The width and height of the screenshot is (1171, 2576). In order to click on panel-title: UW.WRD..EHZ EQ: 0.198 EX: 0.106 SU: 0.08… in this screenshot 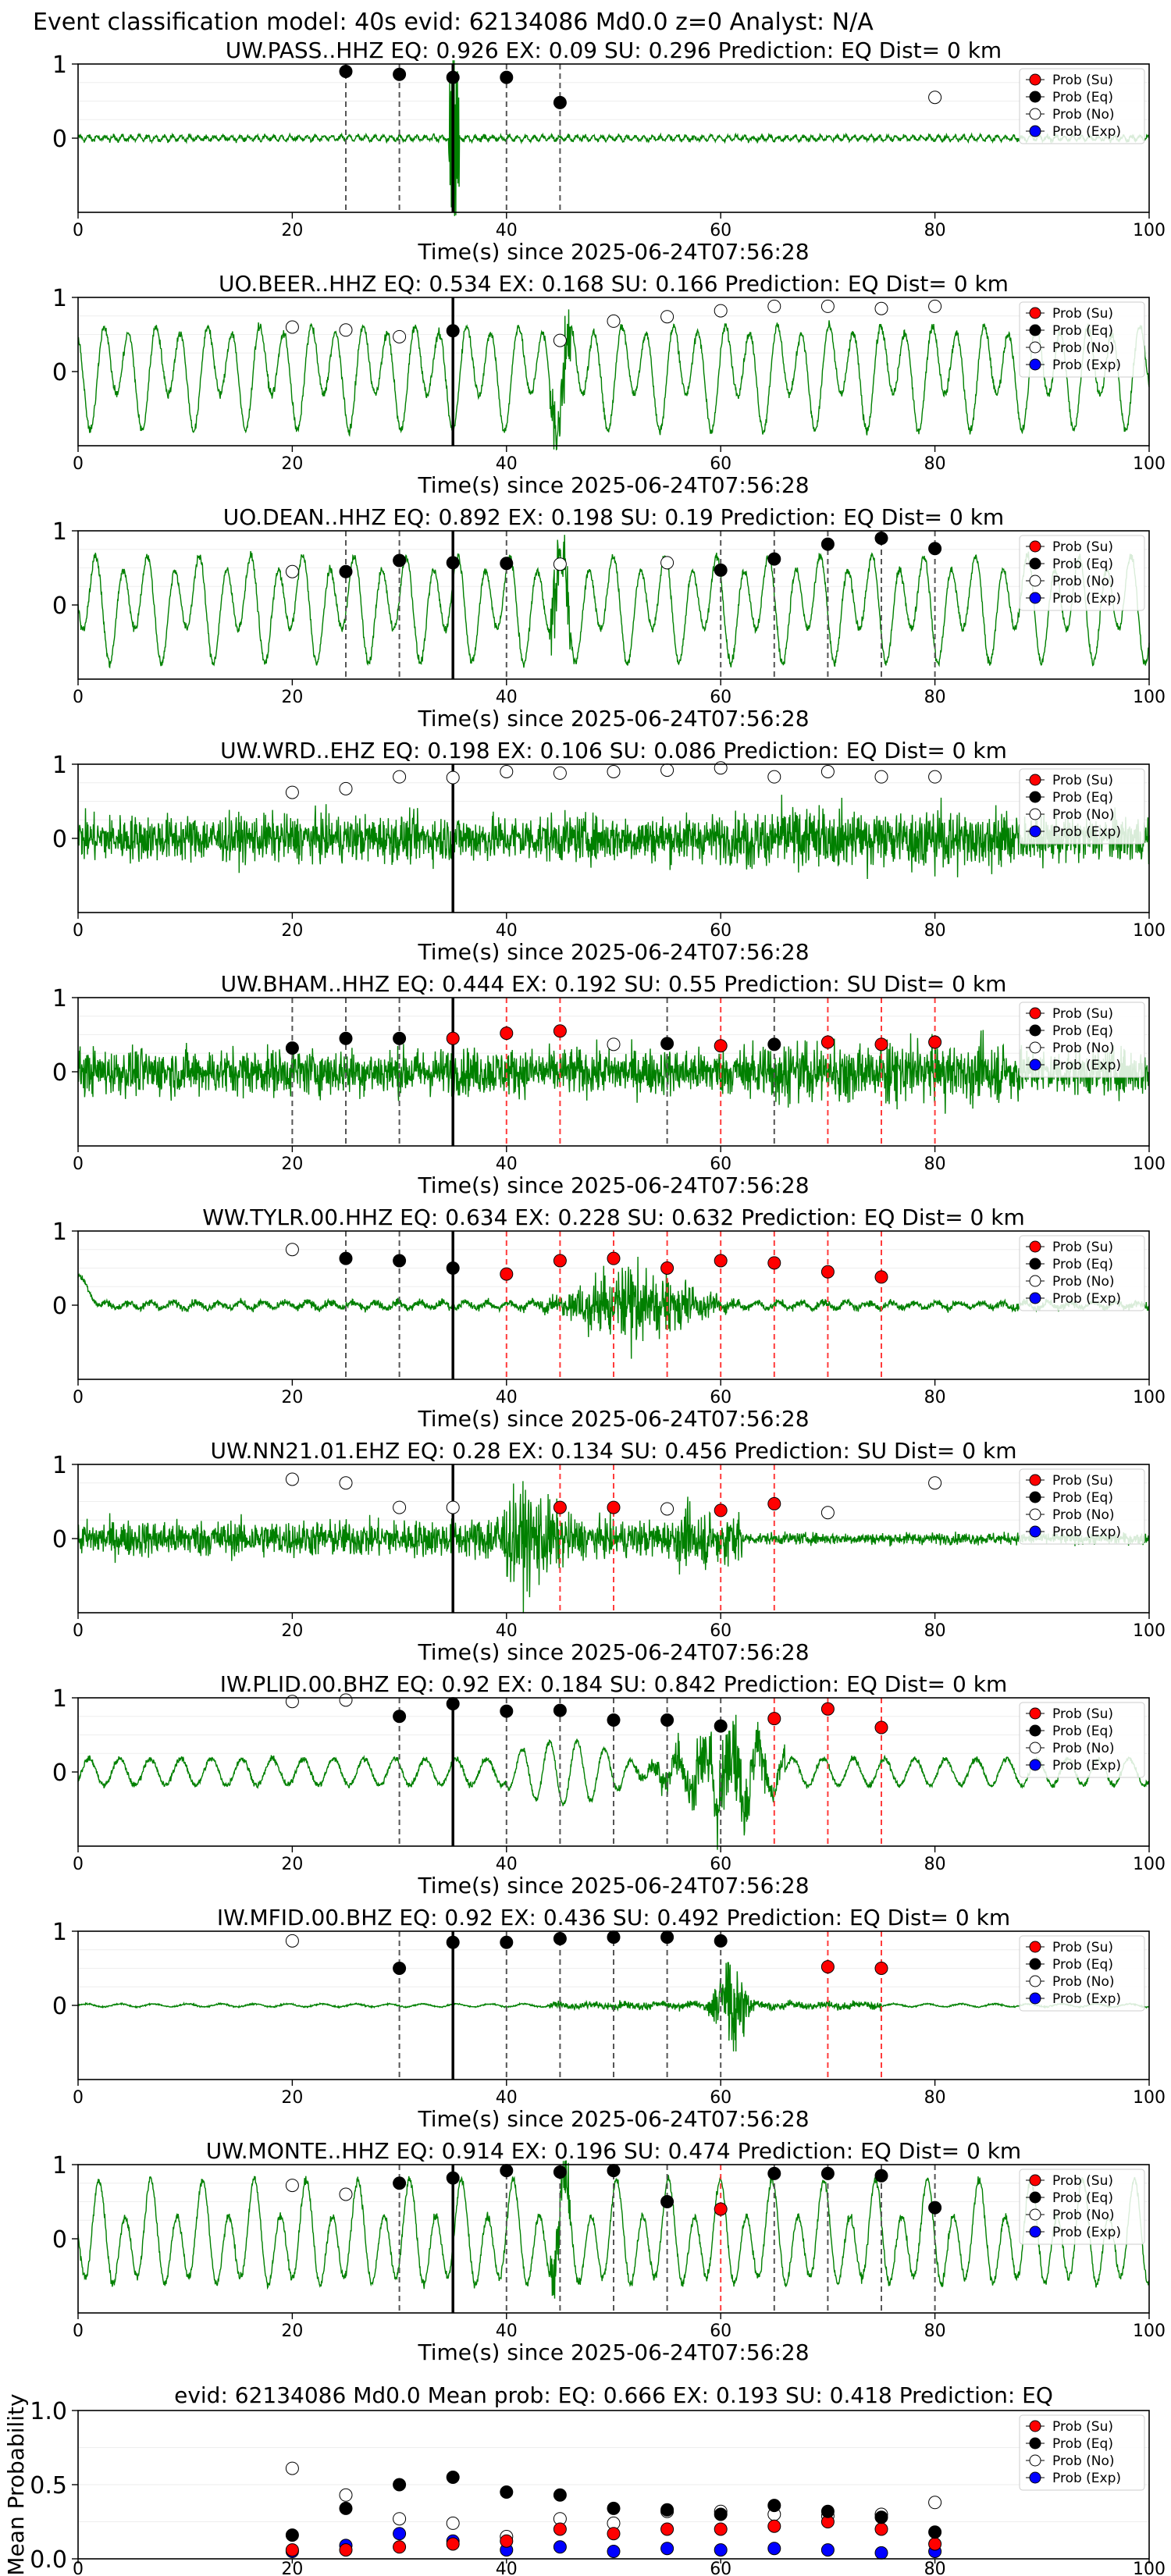, I will do `click(613, 750)`.